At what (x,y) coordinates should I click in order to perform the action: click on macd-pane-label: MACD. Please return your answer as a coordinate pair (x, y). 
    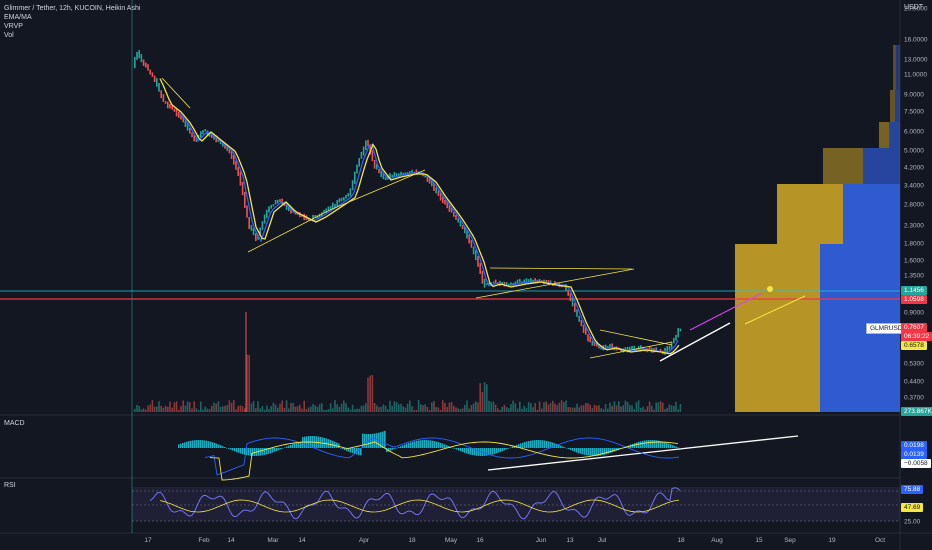
    Looking at the image, I should click on (14, 423).